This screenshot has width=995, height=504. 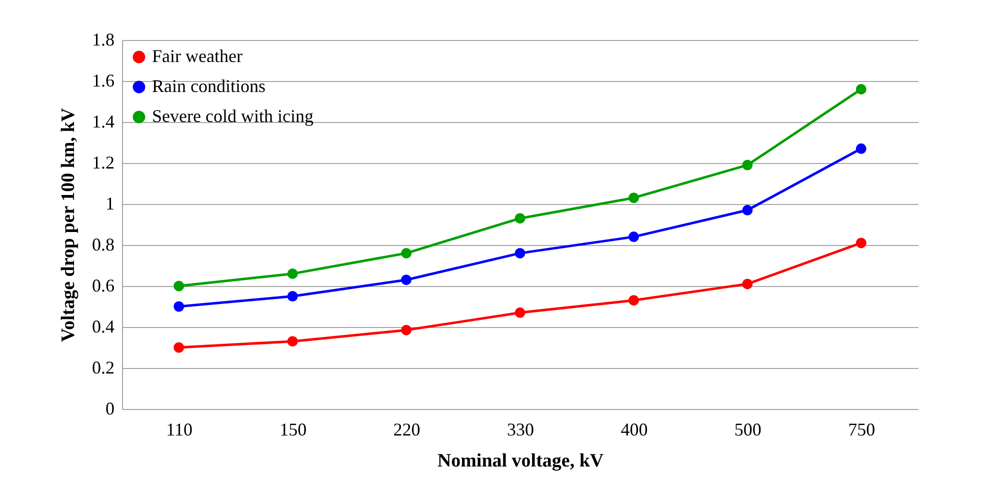 What do you see at coordinates (520, 461) in the screenshot?
I see `x-axis-title: Nominal voltage, kV` at bounding box center [520, 461].